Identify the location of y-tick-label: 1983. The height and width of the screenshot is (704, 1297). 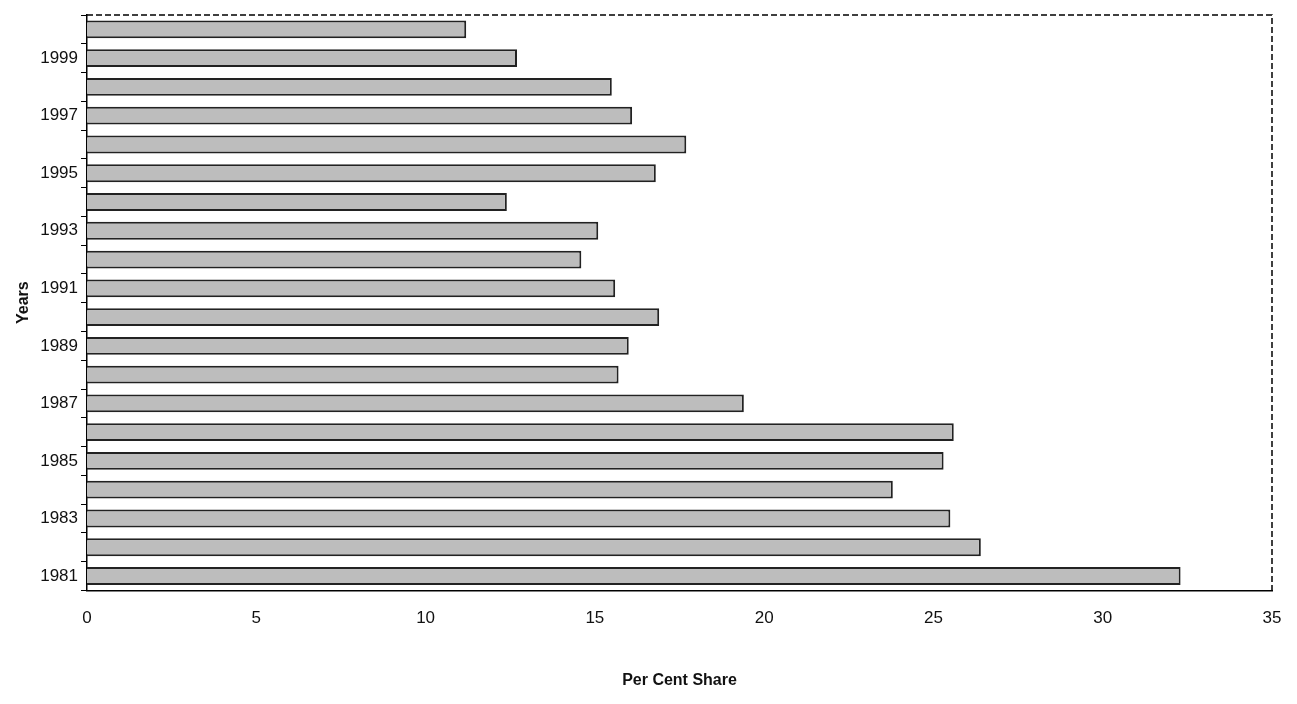
(59, 518).